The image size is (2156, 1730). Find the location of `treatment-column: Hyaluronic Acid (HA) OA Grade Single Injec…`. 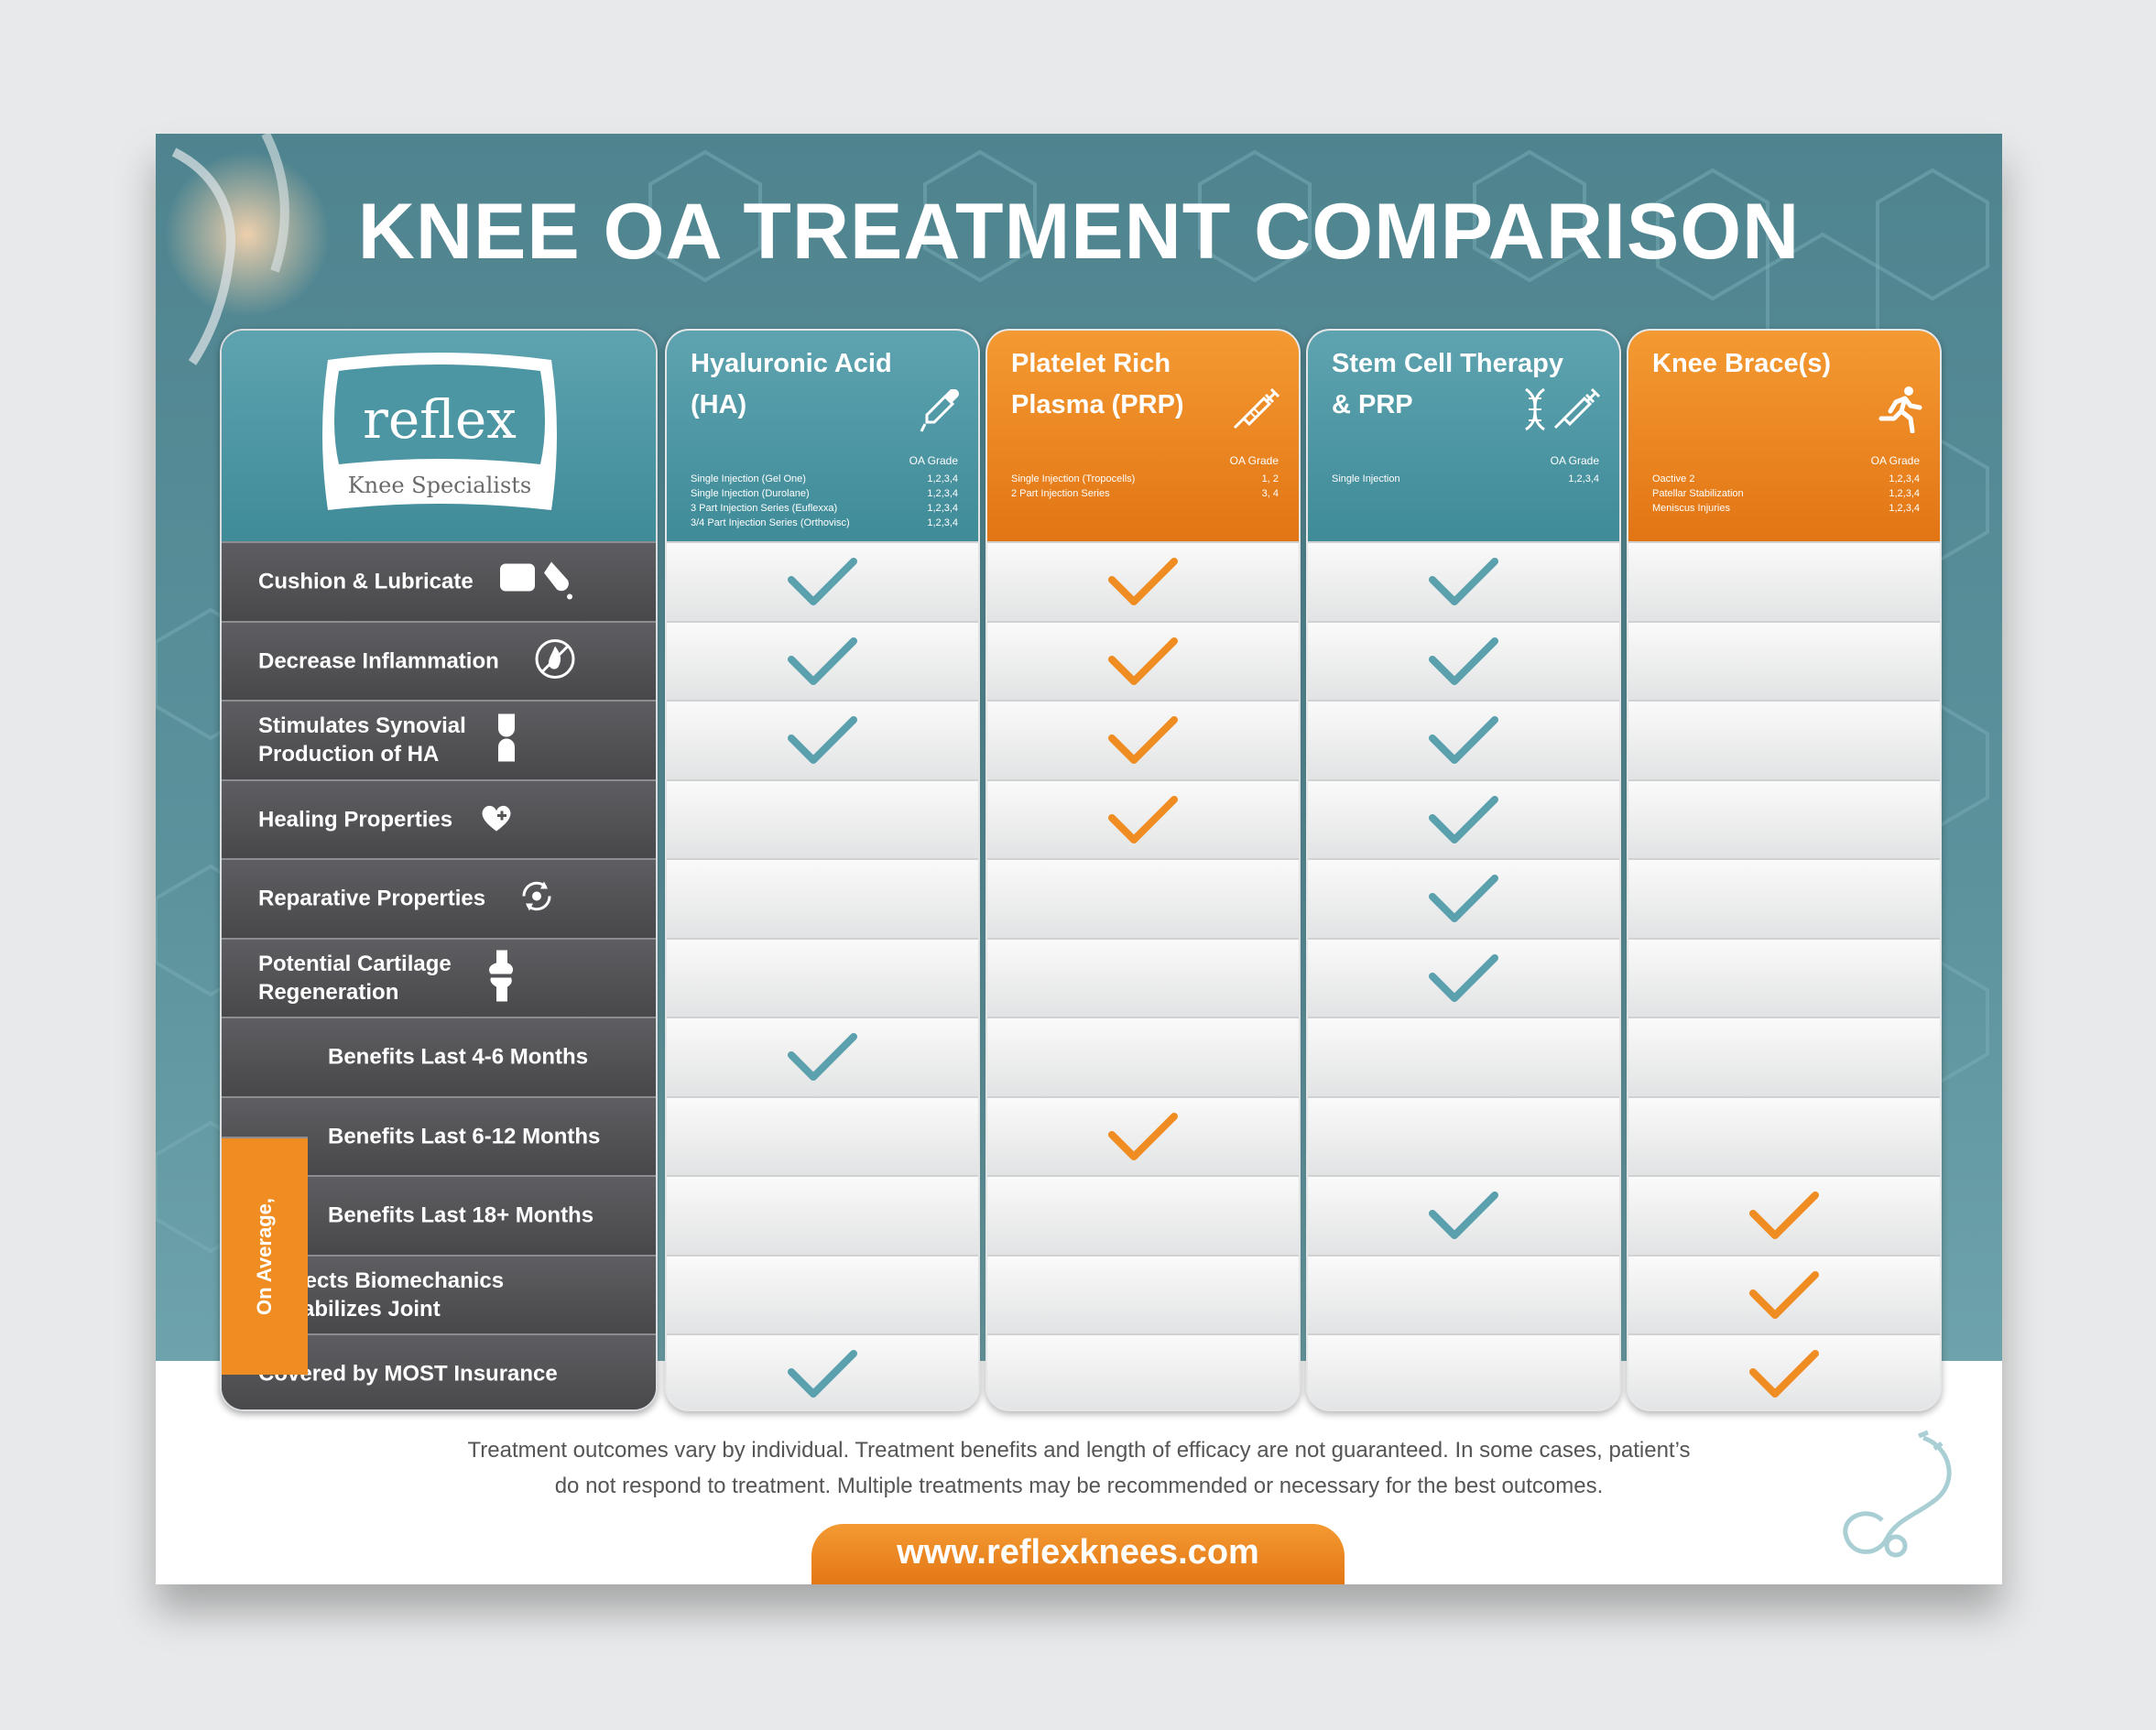

treatment-column: Hyaluronic Acid (HA) OA Grade Single Injec… is located at coordinates (822, 870).